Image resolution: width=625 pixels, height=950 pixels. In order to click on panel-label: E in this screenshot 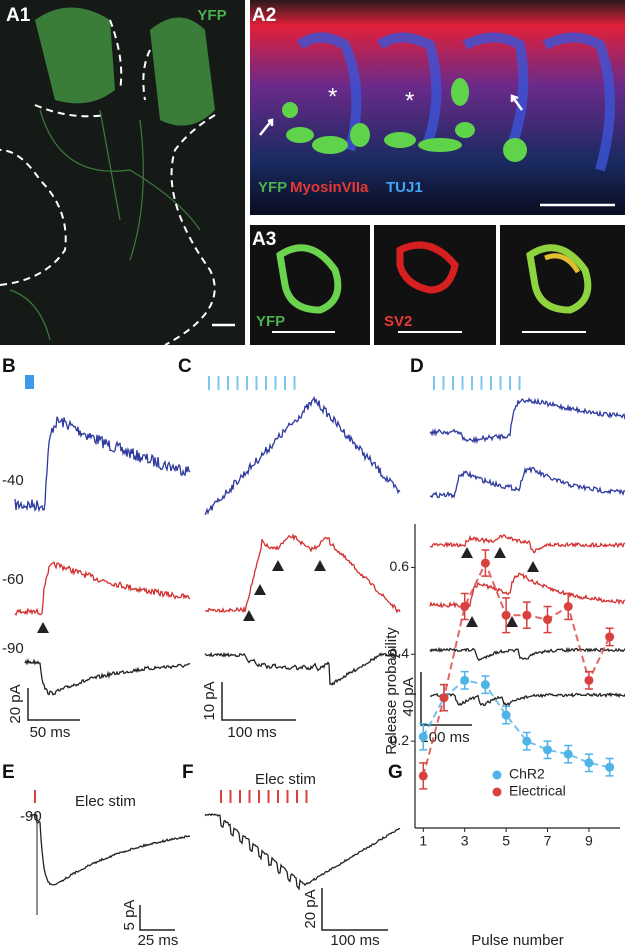, I will do `click(8, 772)`.